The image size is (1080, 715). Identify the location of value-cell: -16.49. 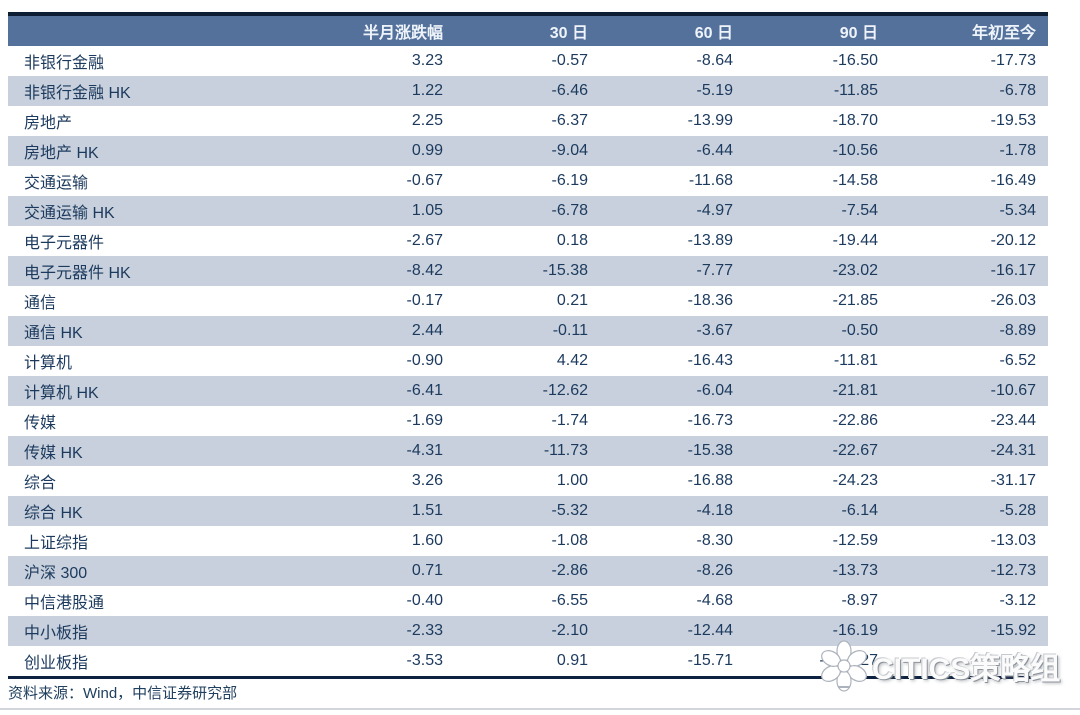
(1013, 180).